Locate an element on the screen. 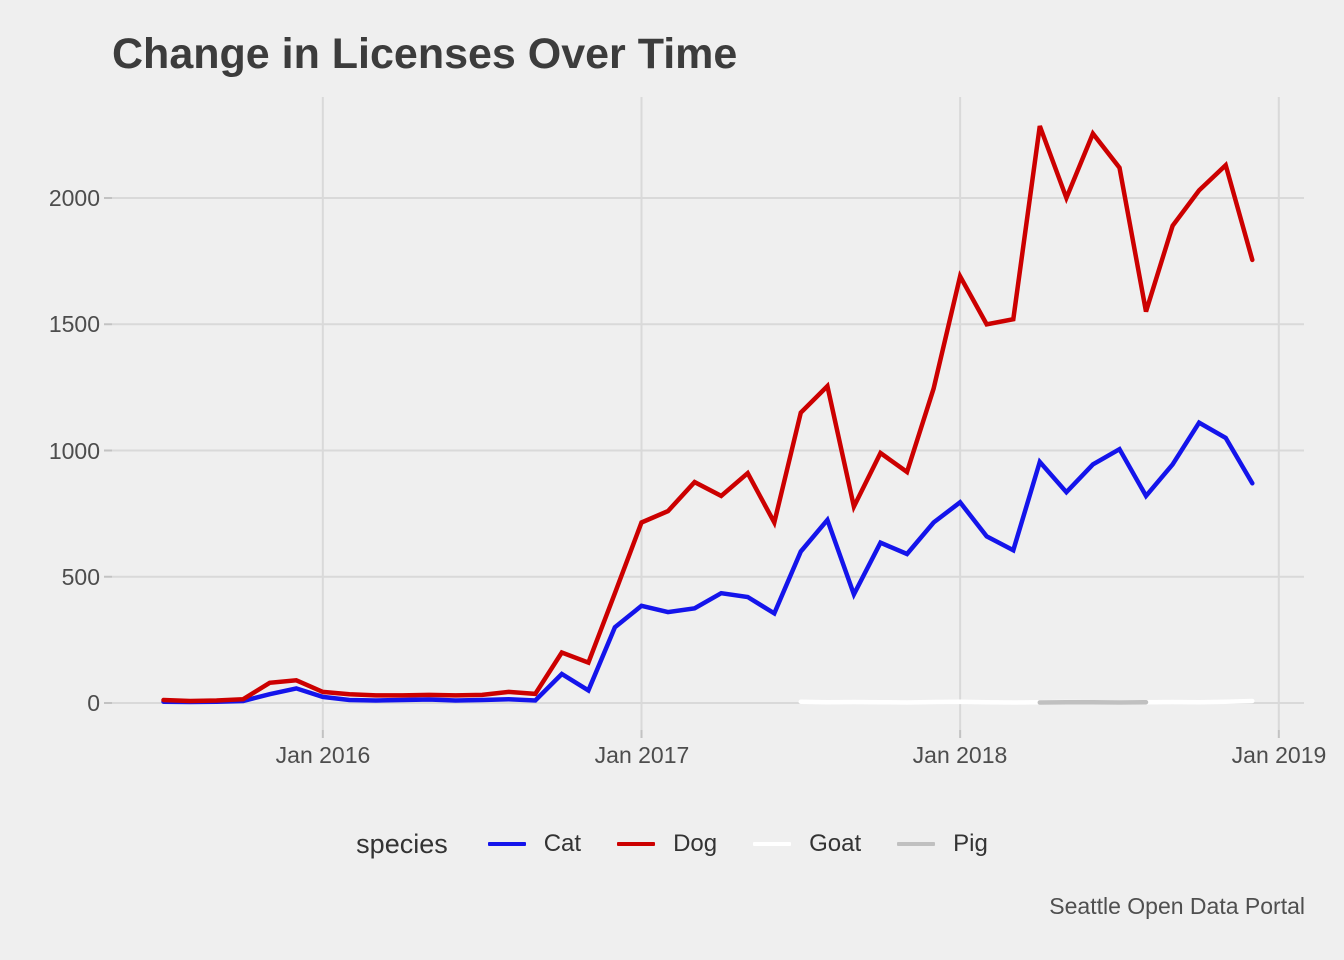 The height and width of the screenshot is (960, 1344). y-tick-label-1000: 1000 is located at coordinates (74, 451).